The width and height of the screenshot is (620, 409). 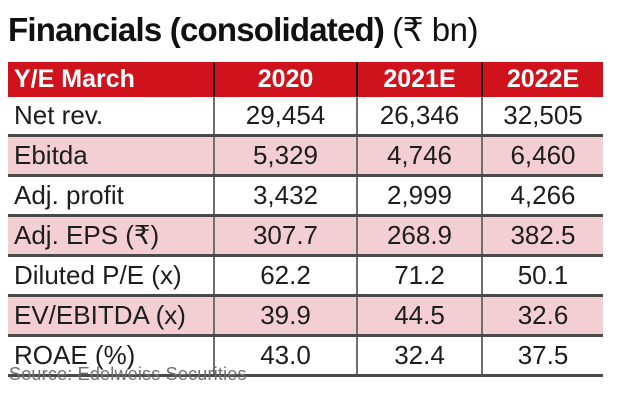 I want to click on row-label: Diluted P/E (x), so click(x=111, y=275).